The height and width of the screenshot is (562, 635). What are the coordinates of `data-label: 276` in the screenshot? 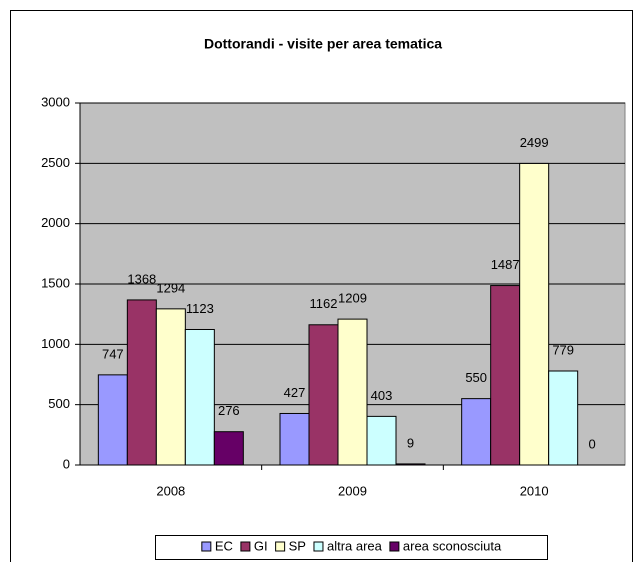 It's located at (229, 410).